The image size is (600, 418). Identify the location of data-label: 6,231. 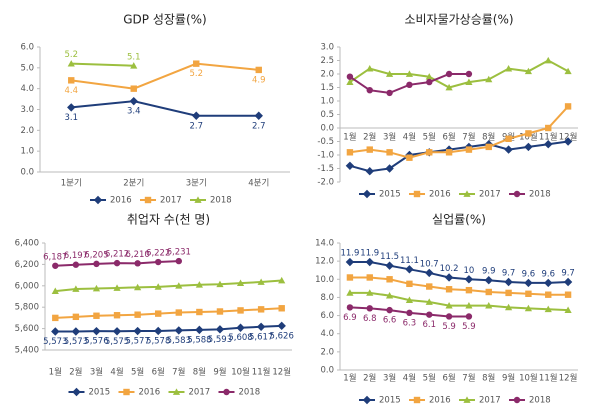
(179, 253).